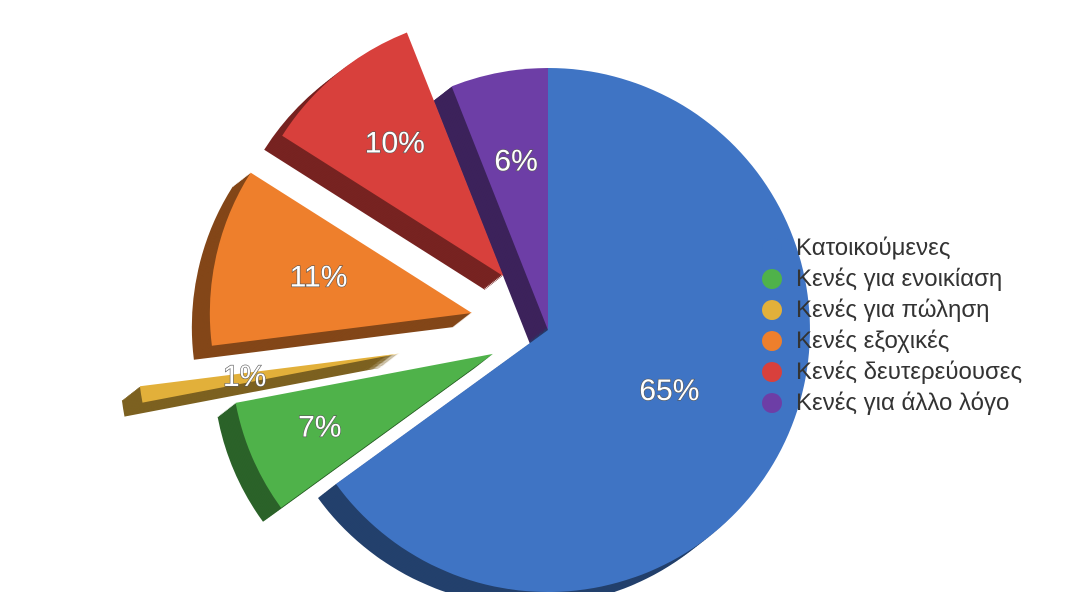 Image resolution: width=1074 pixels, height=592 pixels. I want to click on legend-item-vacant-holiday: Κενές εξοχικές, so click(892, 340).